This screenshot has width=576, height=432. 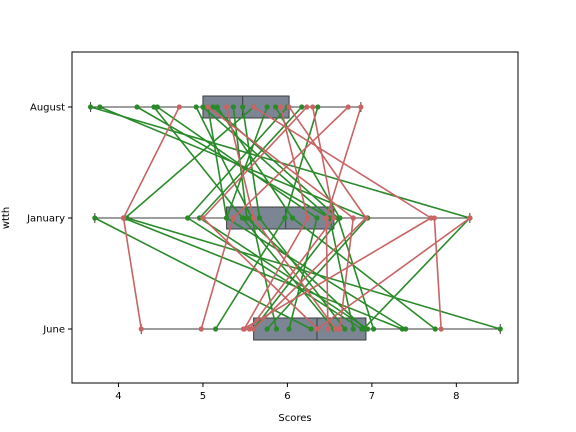 I want to click on box-august, so click(x=226, y=107).